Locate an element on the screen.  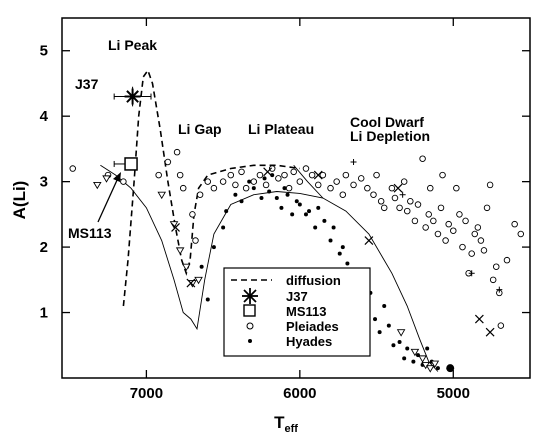
y-tick-label: 4 is located at coordinates (44, 116).